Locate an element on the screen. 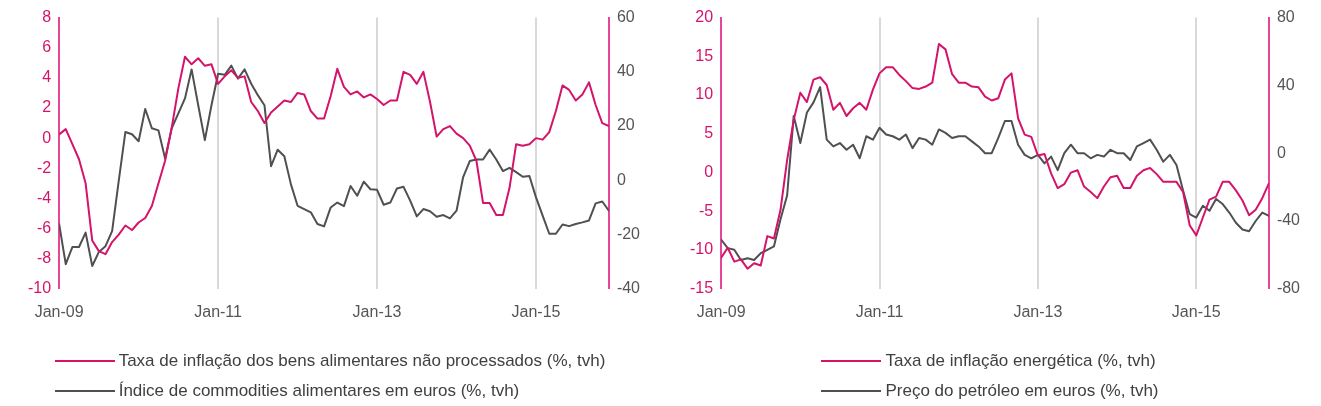  y2-tick-label: 80 is located at coordinates (1285, 17).